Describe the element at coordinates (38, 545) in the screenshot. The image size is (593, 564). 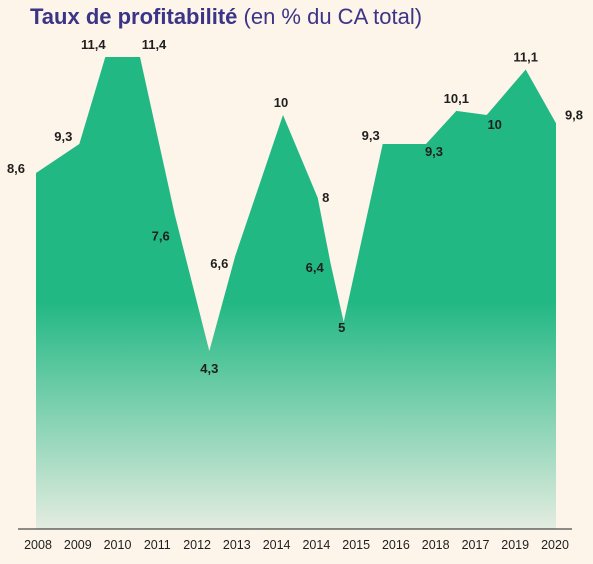
I see `x-tick-label: 2008` at that location.